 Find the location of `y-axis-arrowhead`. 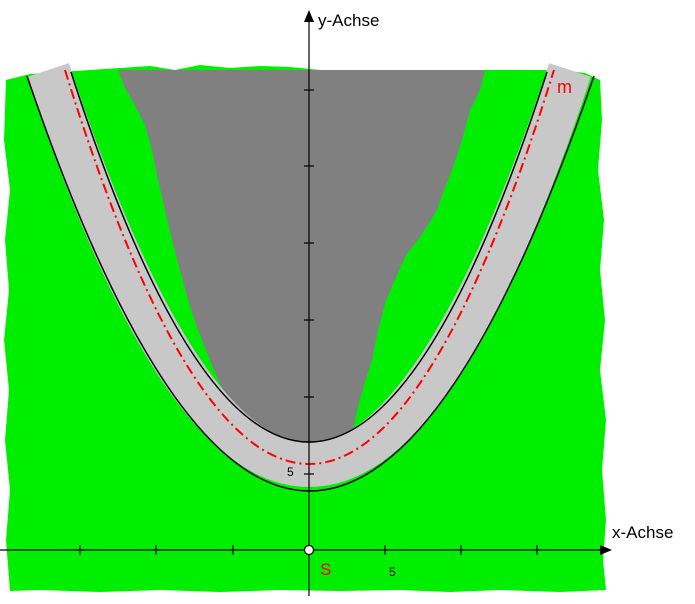

y-axis-arrowhead is located at coordinates (309, 16).